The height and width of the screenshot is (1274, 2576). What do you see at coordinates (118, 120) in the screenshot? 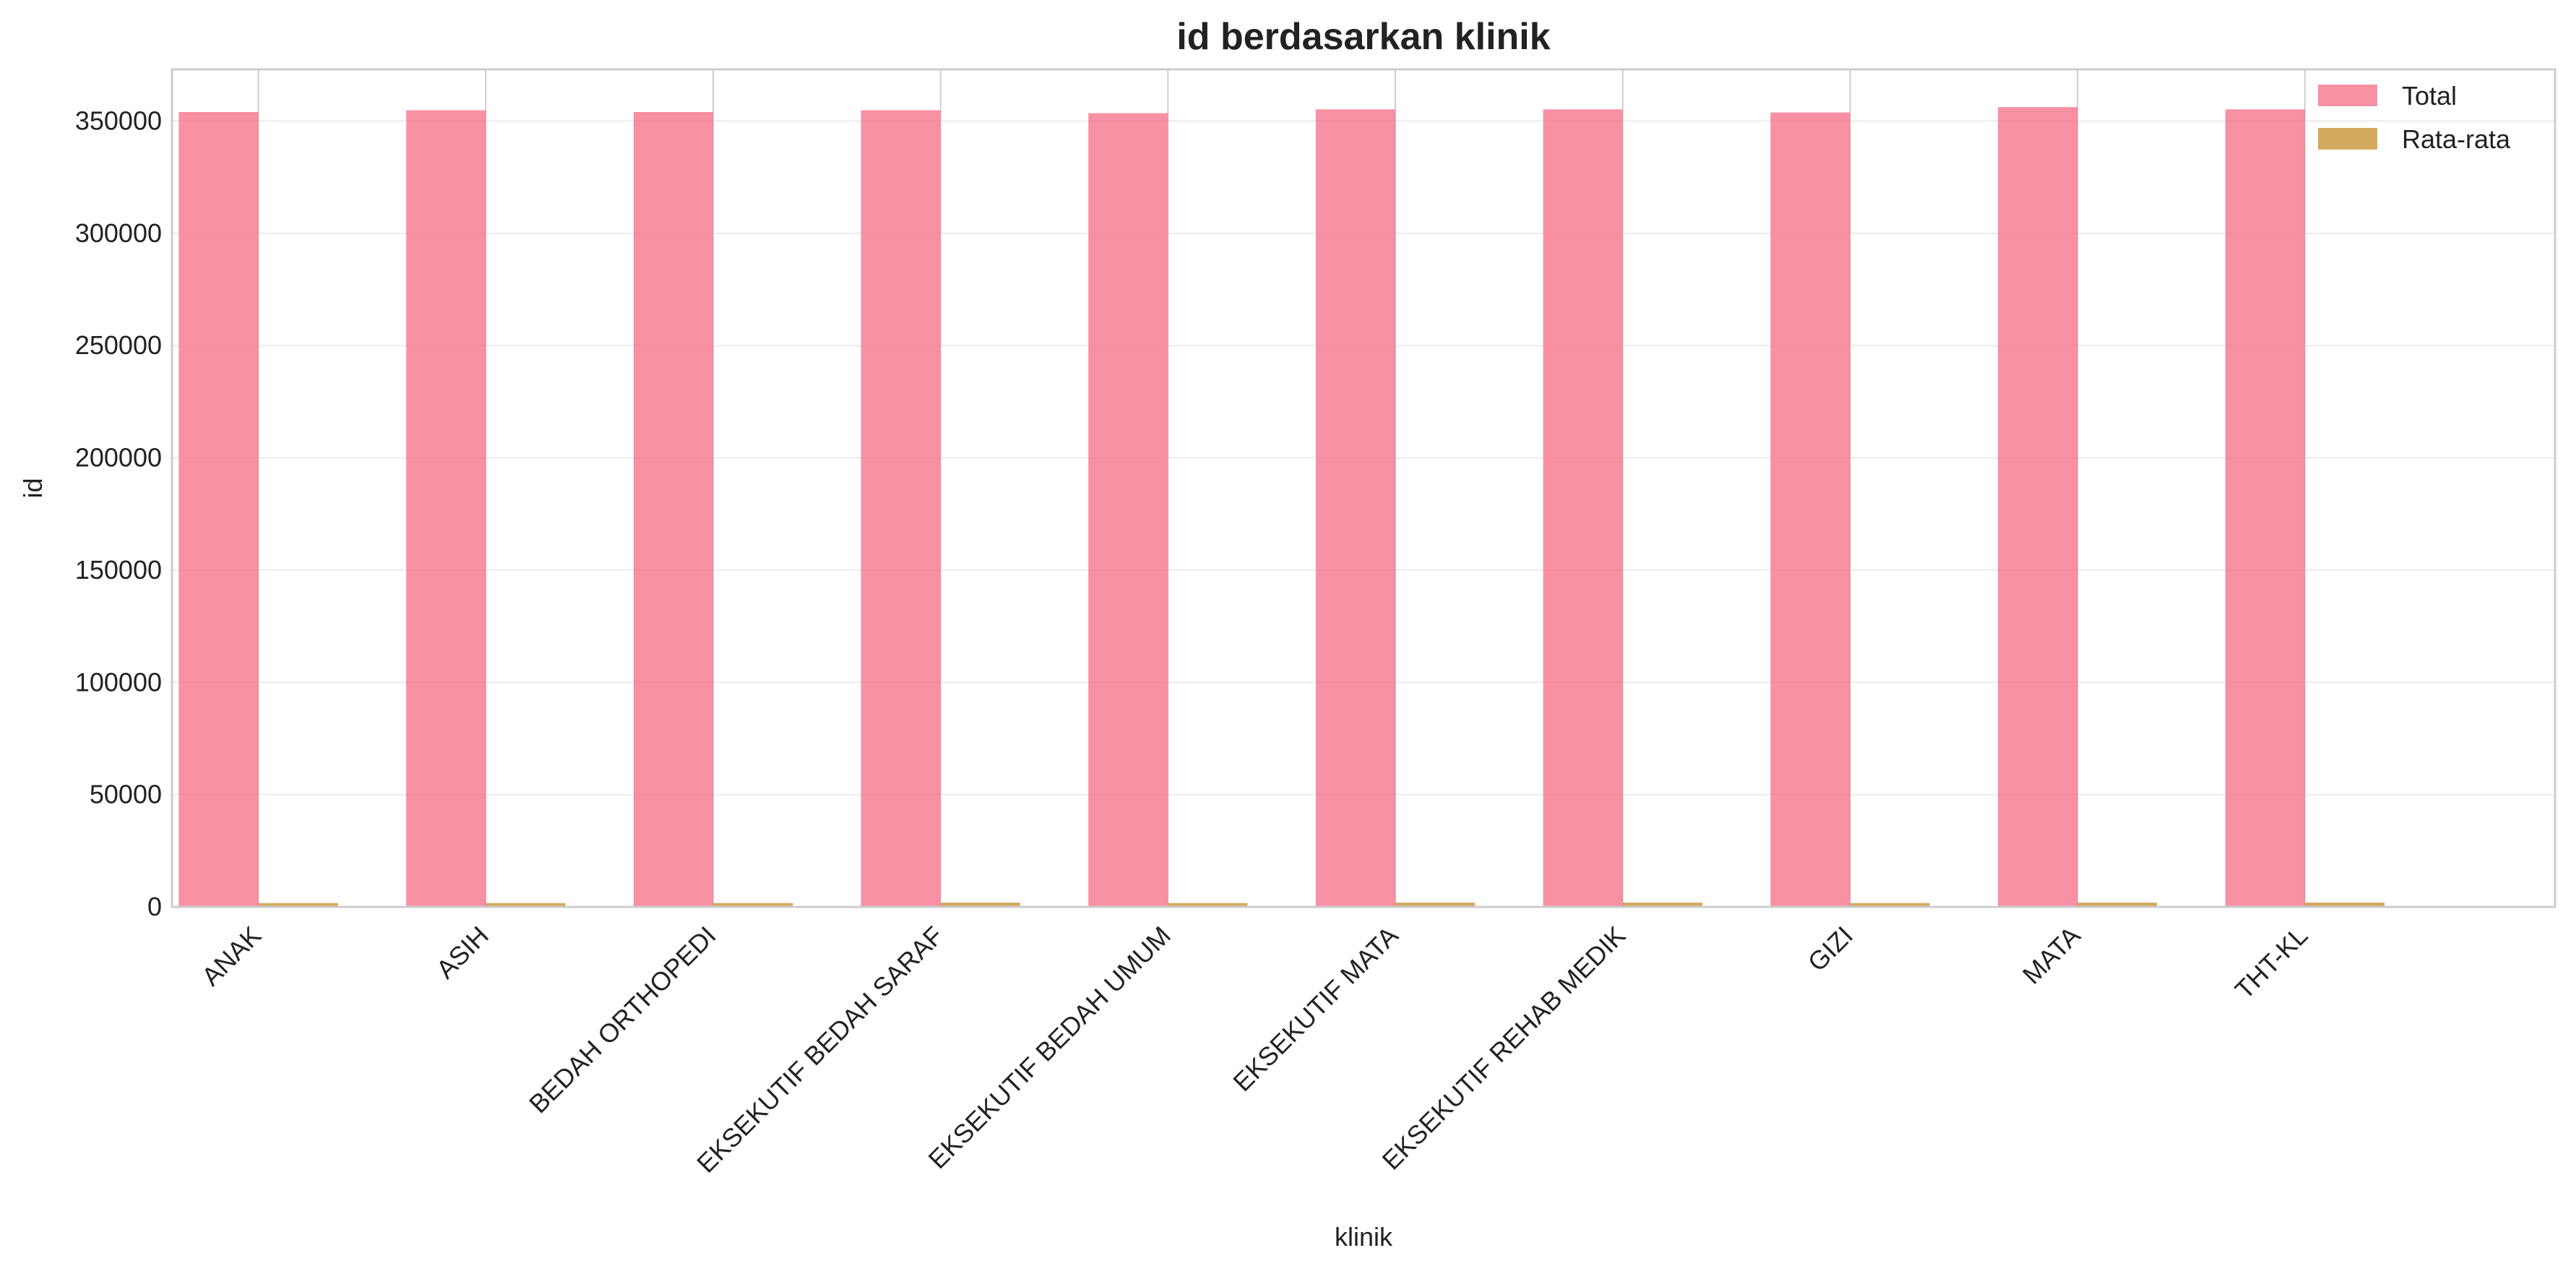
I see `y-tick-label: 350000` at bounding box center [118, 120].